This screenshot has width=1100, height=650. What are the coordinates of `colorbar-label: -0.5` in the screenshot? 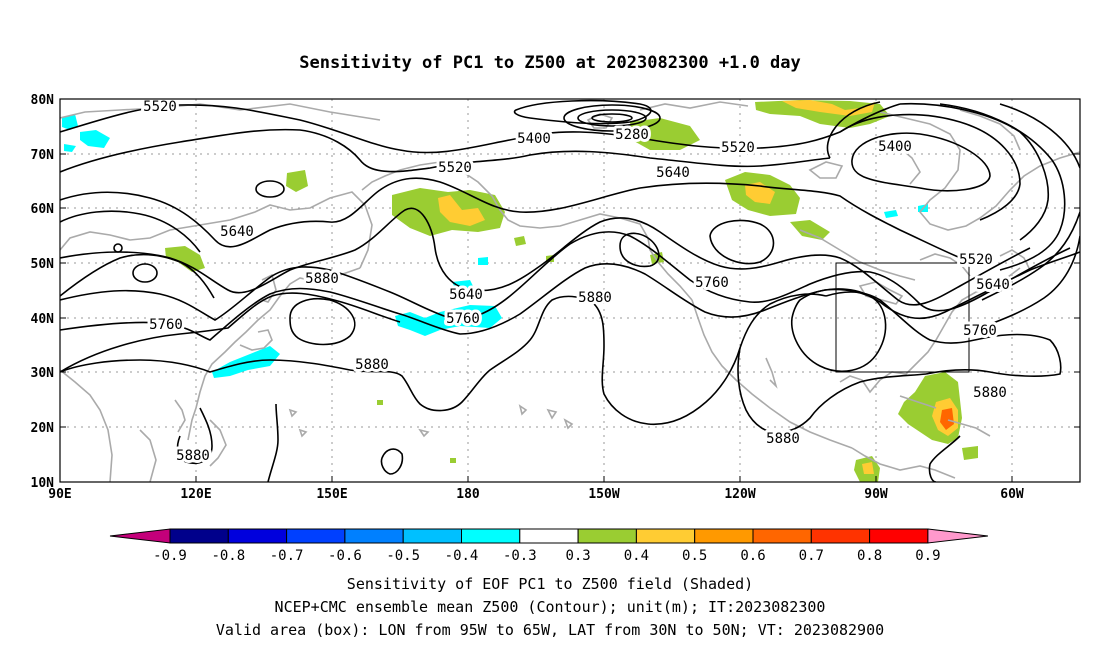 It's located at (403, 556).